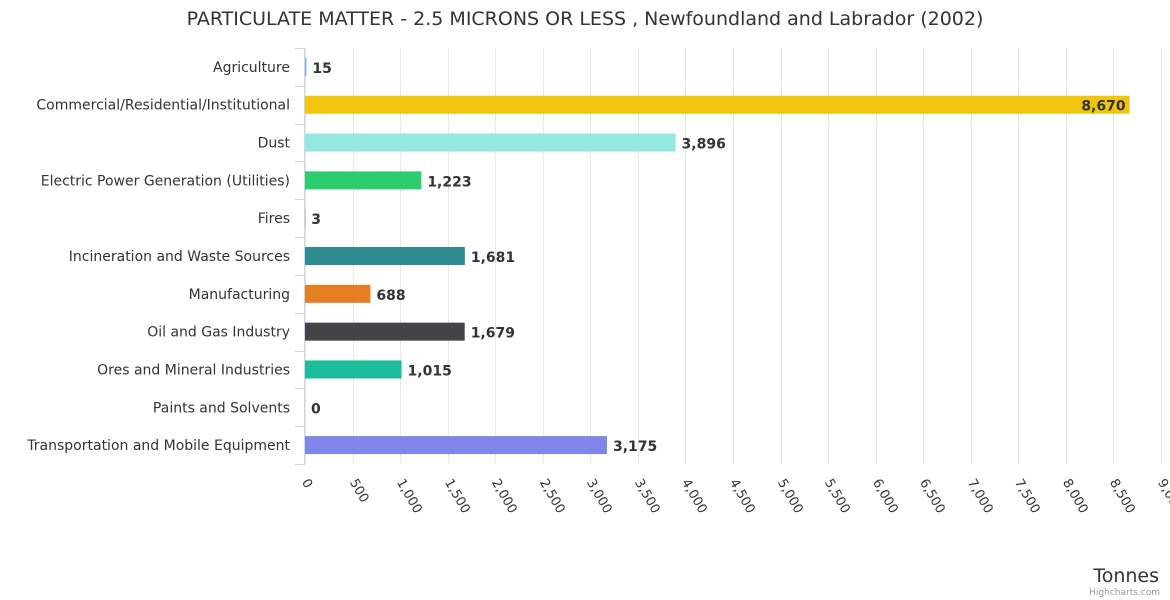 The image size is (1170, 600). Describe the element at coordinates (1103, 107) in the screenshot. I see `data-label: 8,670` at that location.